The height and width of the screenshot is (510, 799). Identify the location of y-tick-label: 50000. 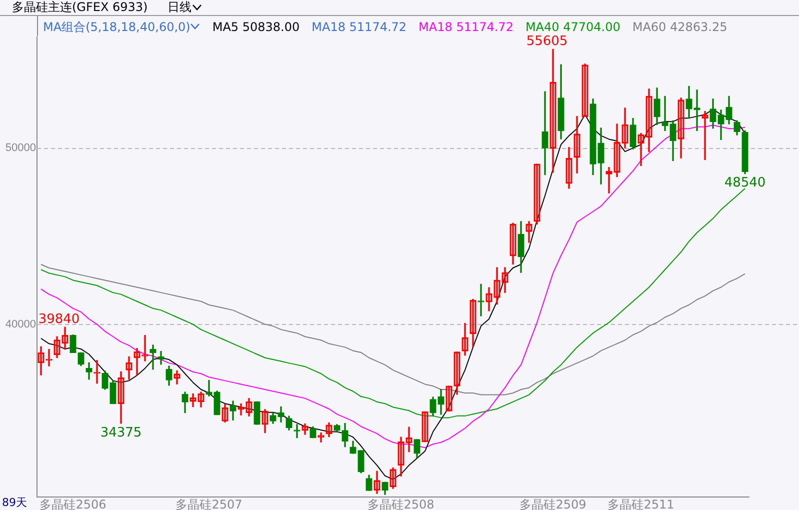
(20, 148).